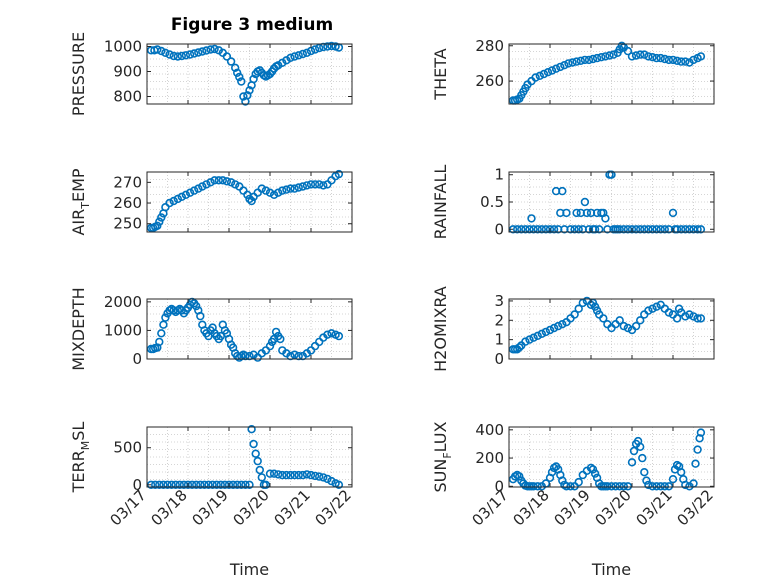 This screenshot has width=778, height=583. I want to click on y-tick-label: 400, so click(489, 430).